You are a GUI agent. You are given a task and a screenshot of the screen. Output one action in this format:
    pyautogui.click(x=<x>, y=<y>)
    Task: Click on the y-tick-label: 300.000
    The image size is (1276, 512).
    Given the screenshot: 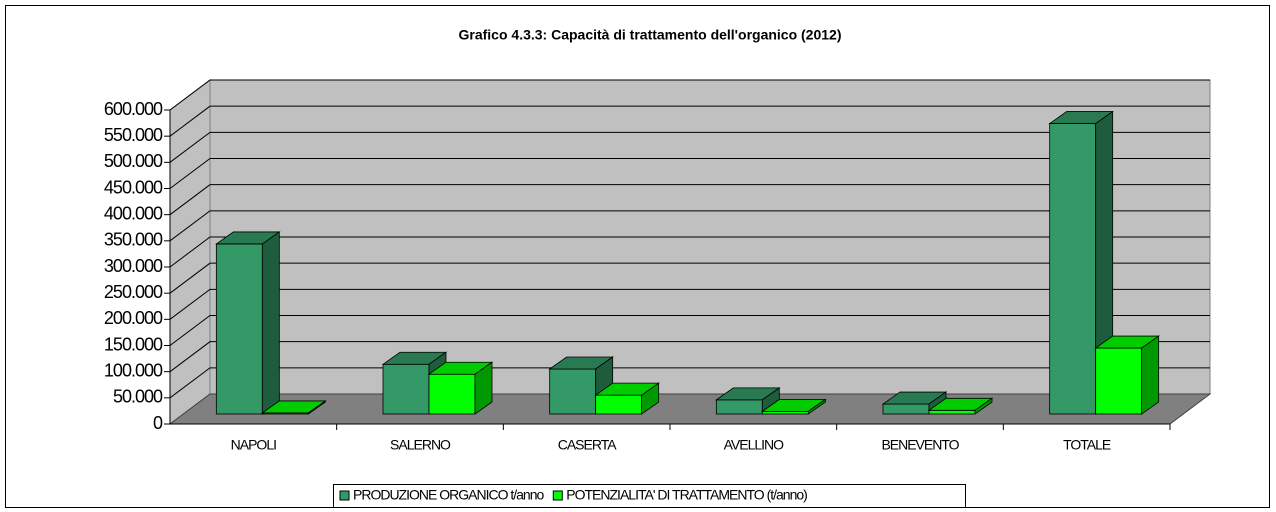 What is the action you would take?
    pyautogui.click(x=133, y=266)
    